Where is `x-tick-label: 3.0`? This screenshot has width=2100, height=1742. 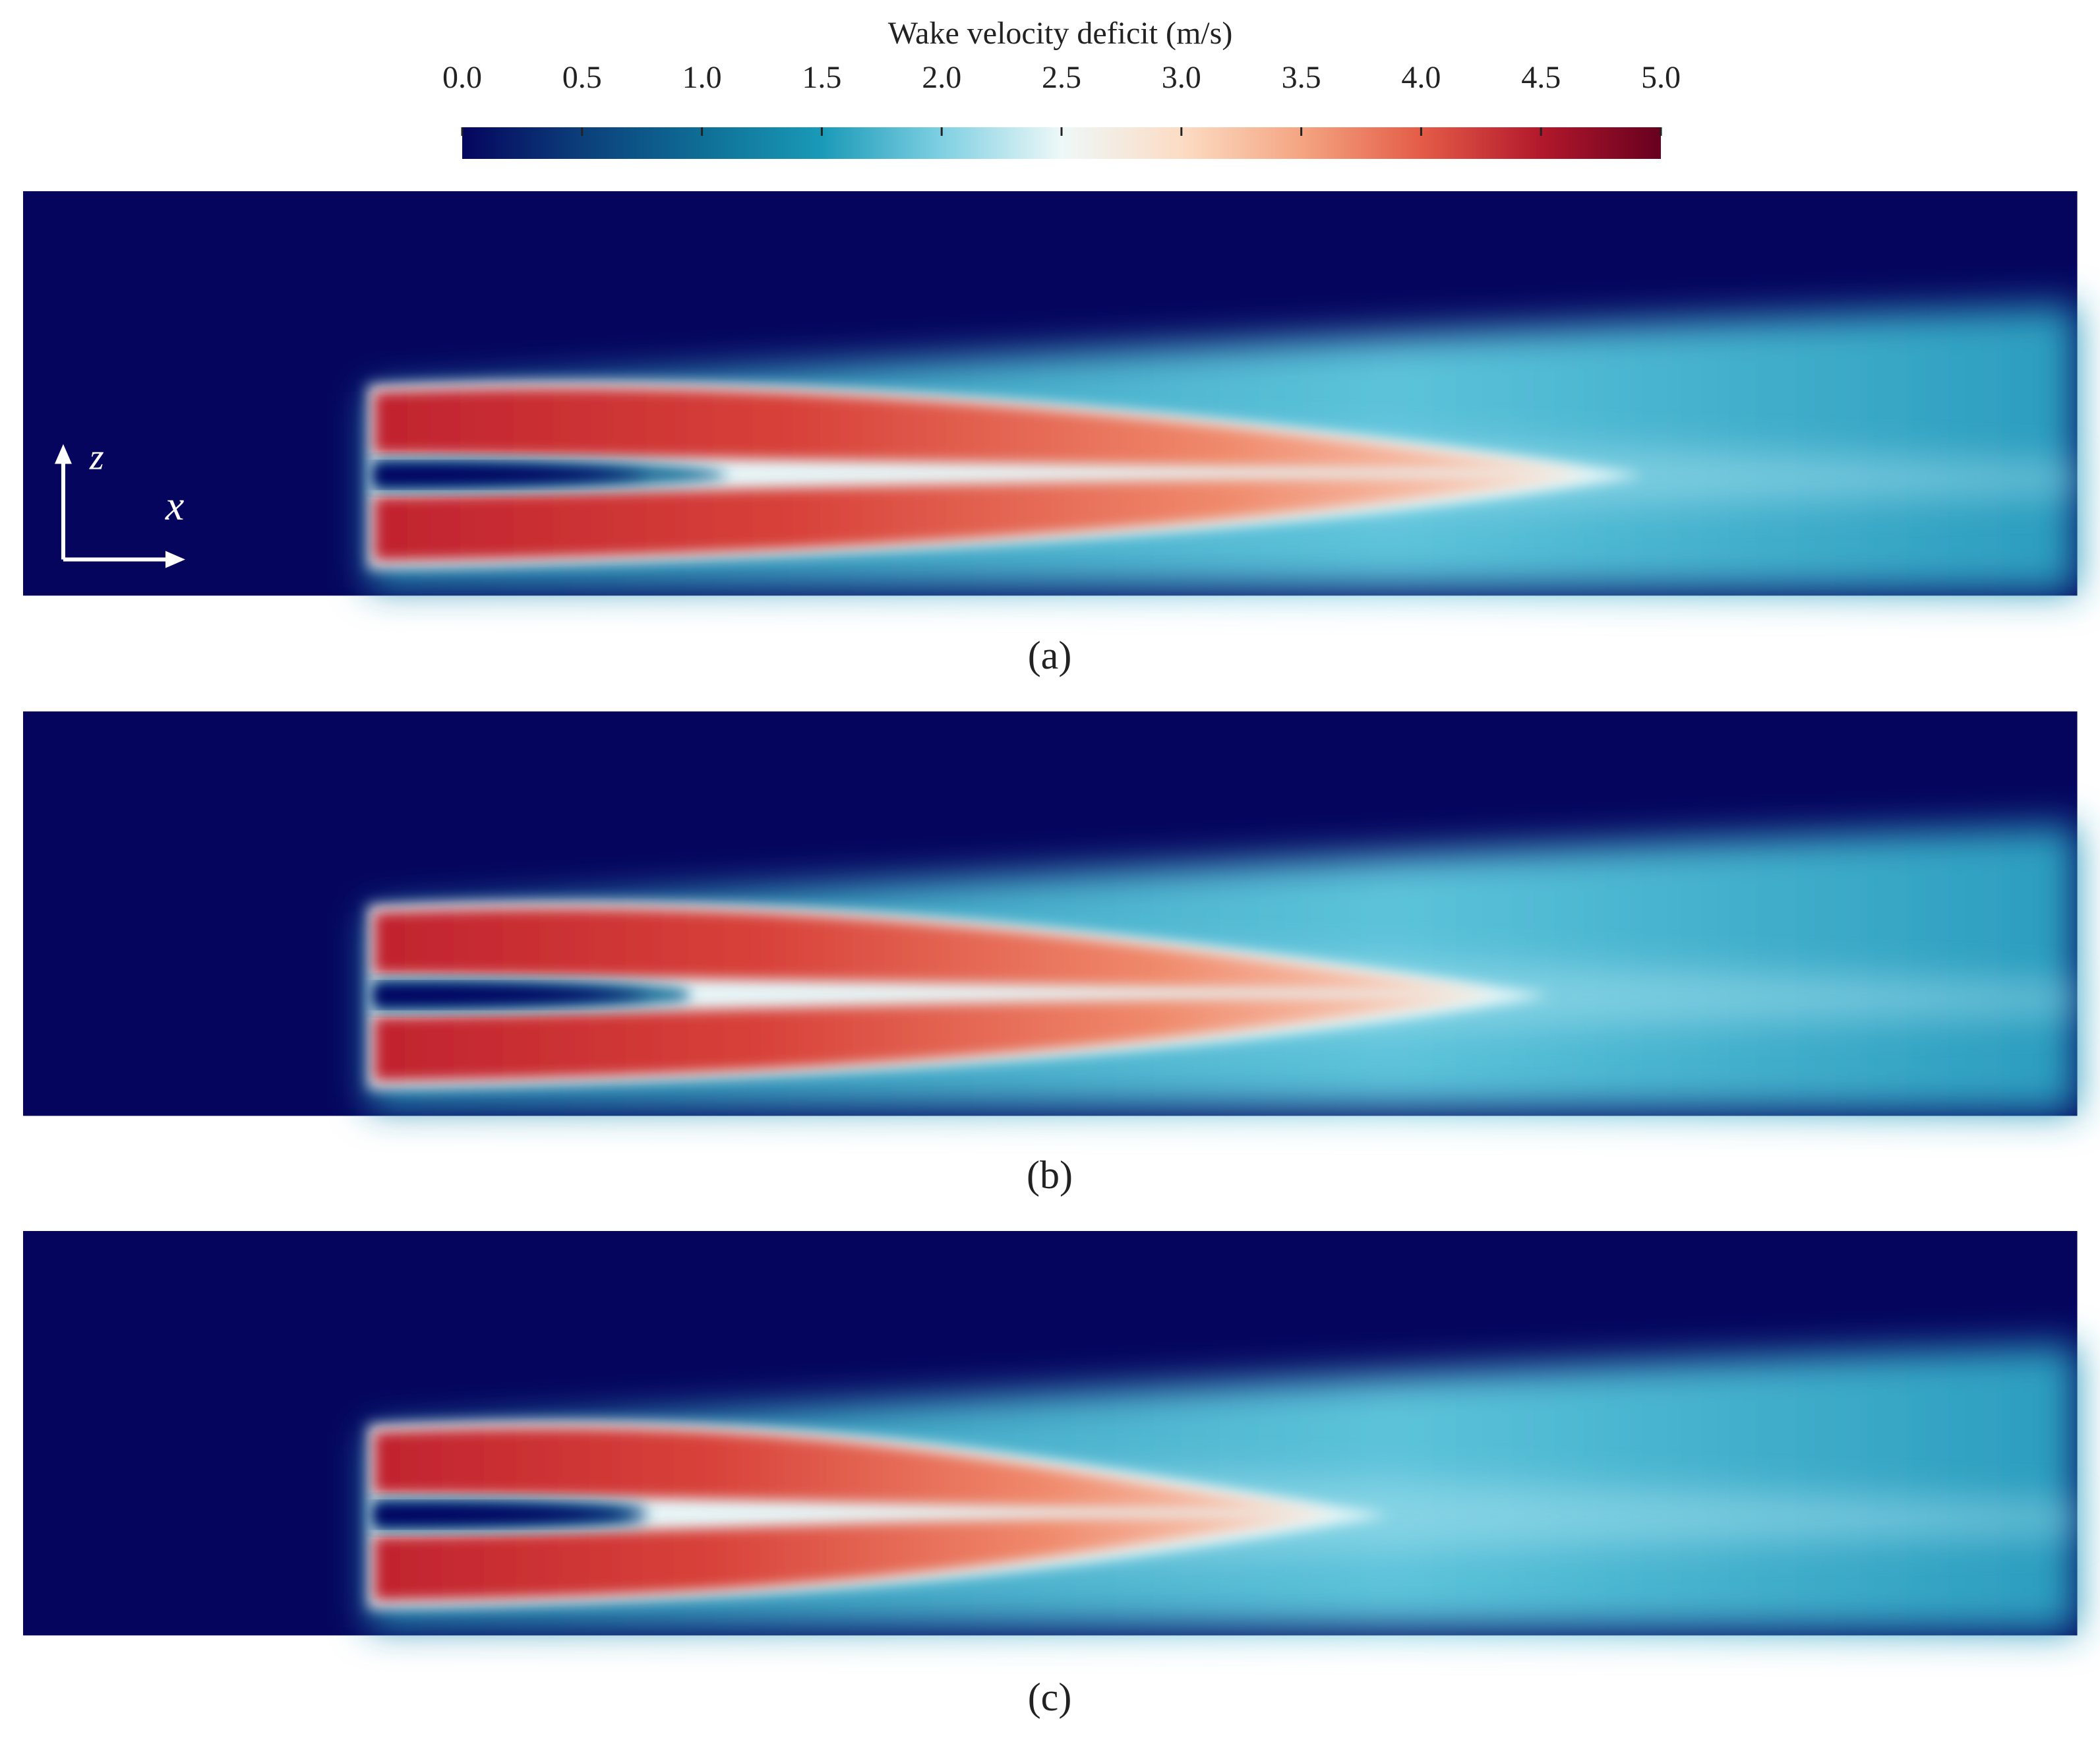 x-tick-label: 3.0 is located at coordinates (1181, 77).